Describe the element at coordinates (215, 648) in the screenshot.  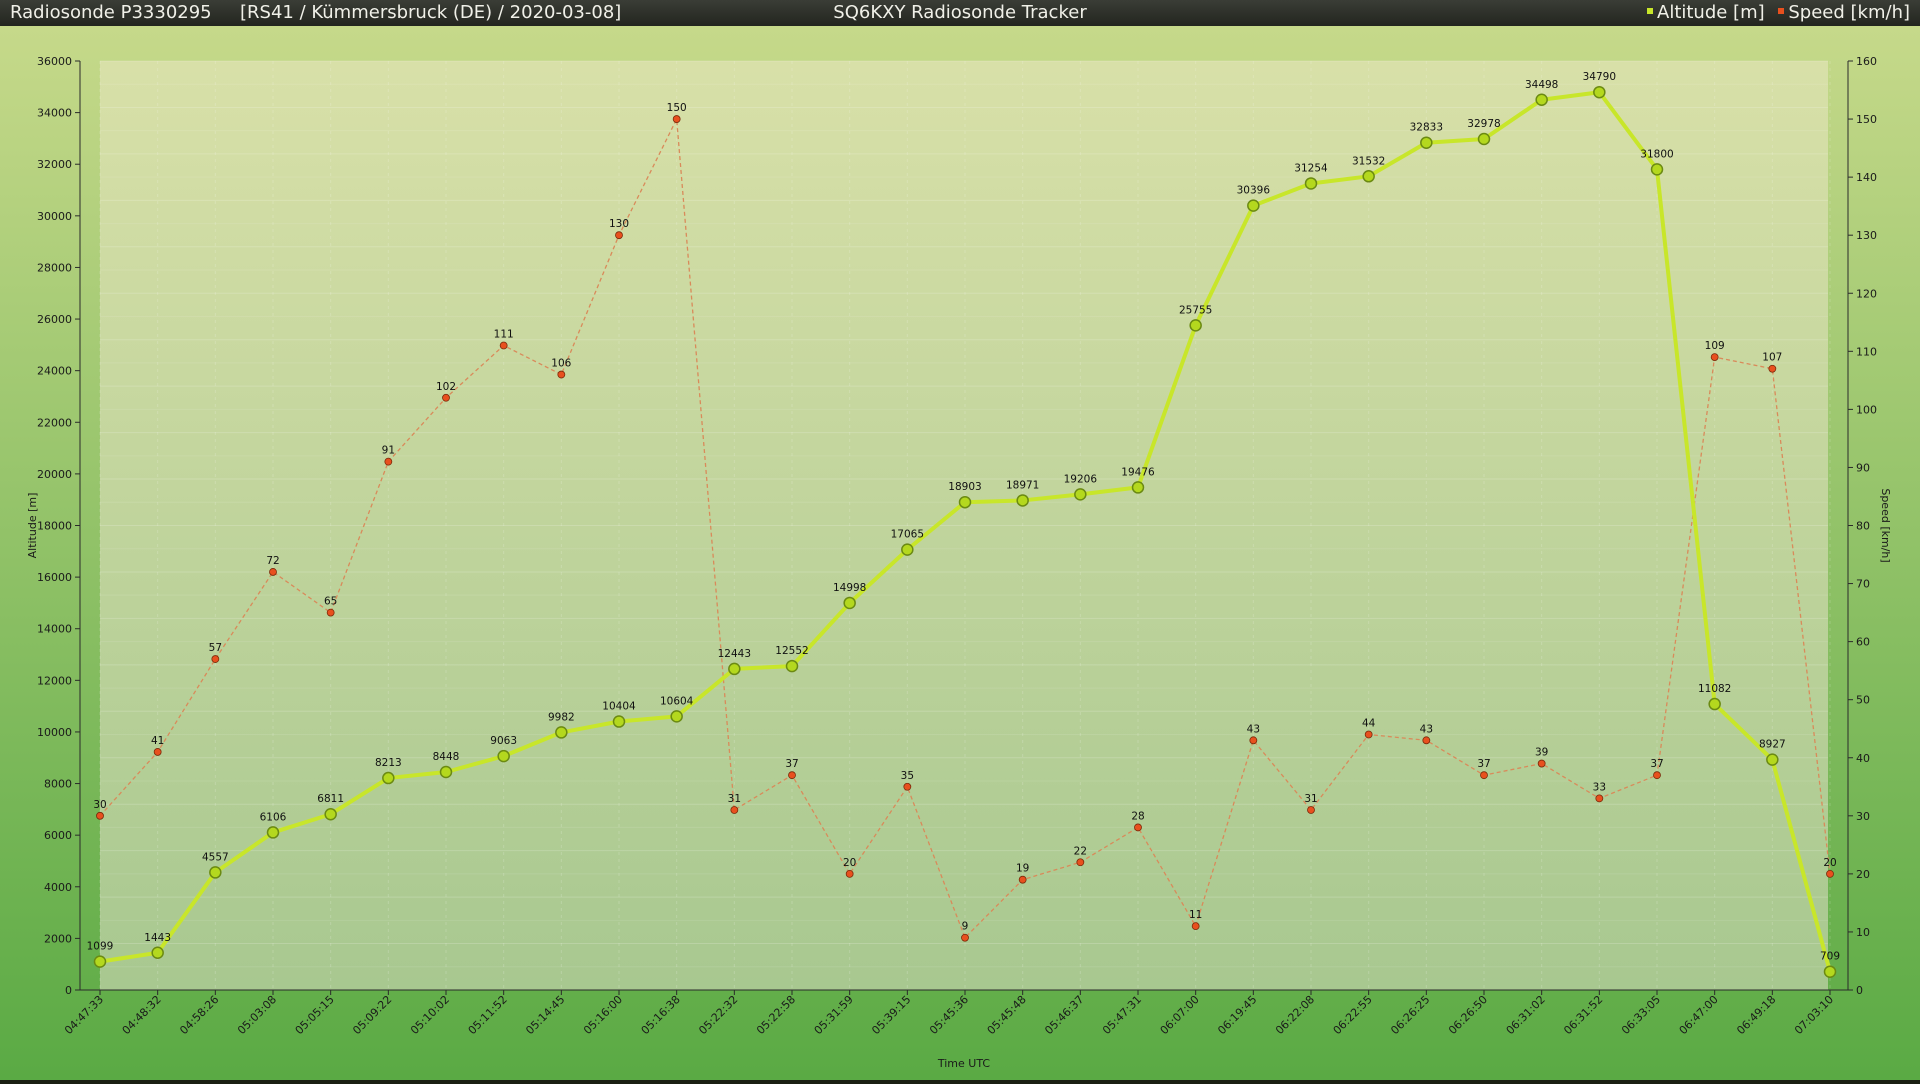
I see `speed-data-label: 57` at that location.